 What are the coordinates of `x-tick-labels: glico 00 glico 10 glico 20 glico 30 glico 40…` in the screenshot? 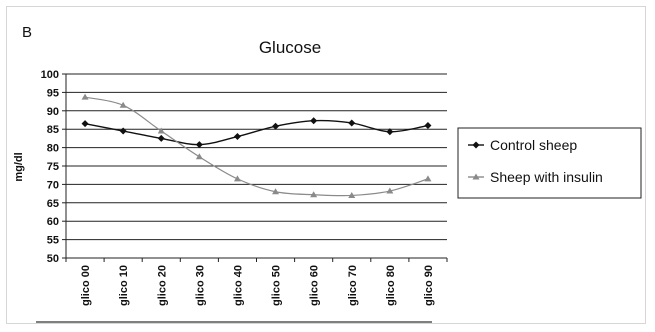 It's located at (235, 294).